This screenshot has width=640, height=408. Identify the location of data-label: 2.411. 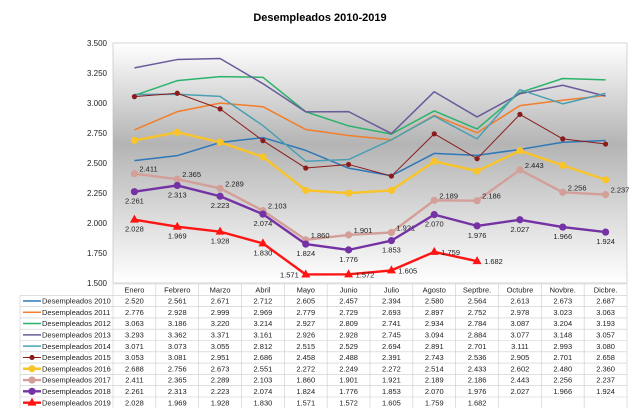
(148, 169).